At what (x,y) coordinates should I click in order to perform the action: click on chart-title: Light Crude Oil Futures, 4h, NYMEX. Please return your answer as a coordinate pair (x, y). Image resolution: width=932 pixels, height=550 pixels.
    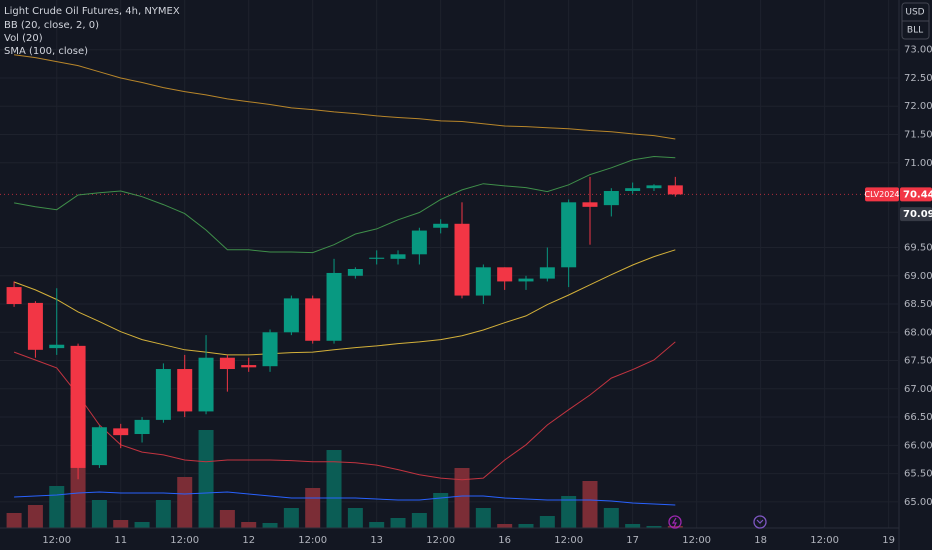
    Looking at the image, I should click on (92, 11).